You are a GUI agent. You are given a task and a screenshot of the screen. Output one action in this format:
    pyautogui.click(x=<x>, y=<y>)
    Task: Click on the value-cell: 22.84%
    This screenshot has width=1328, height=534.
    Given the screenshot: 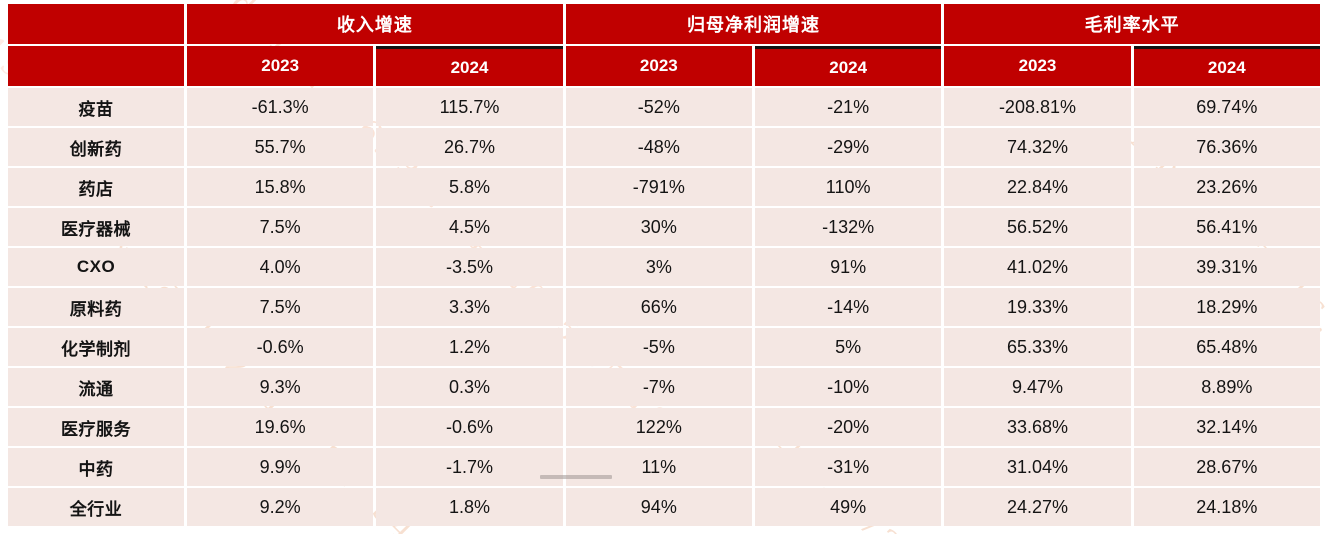 What is the action you would take?
    pyautogui.click(x=1037, y=187)
    